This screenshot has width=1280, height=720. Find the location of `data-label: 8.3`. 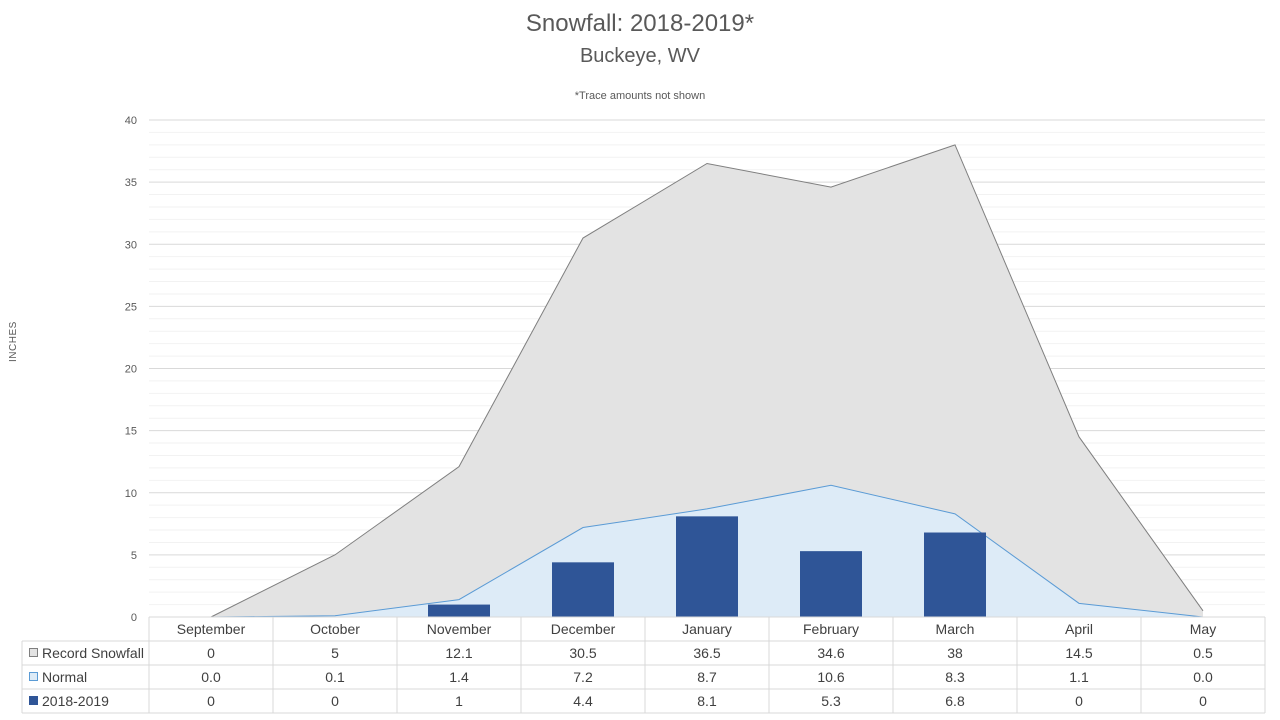

data-label: 8.3 is located at coordinates (955, 677).